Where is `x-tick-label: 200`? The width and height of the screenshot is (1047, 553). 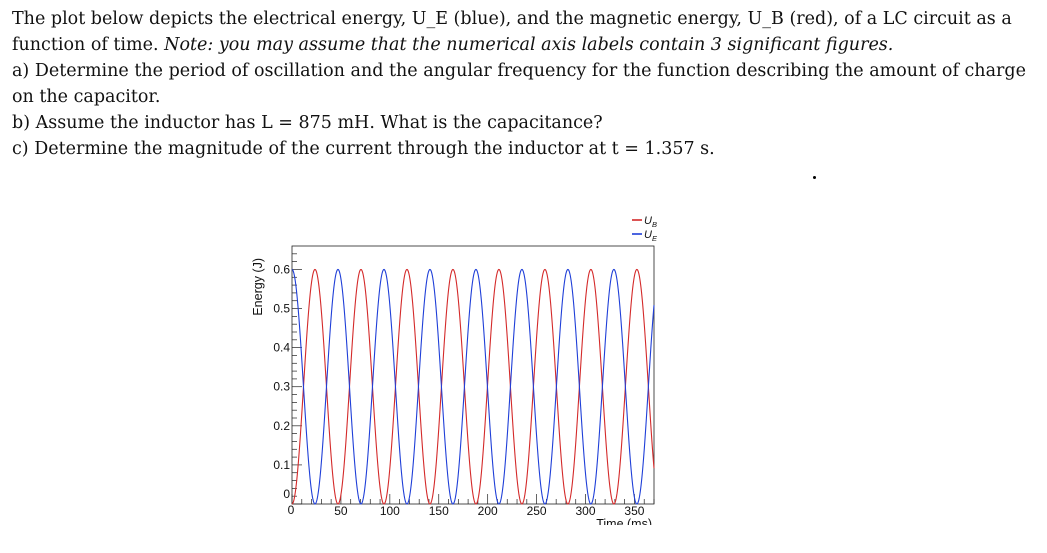
x-tick-label: 200 is located at coordinates (488, 511).